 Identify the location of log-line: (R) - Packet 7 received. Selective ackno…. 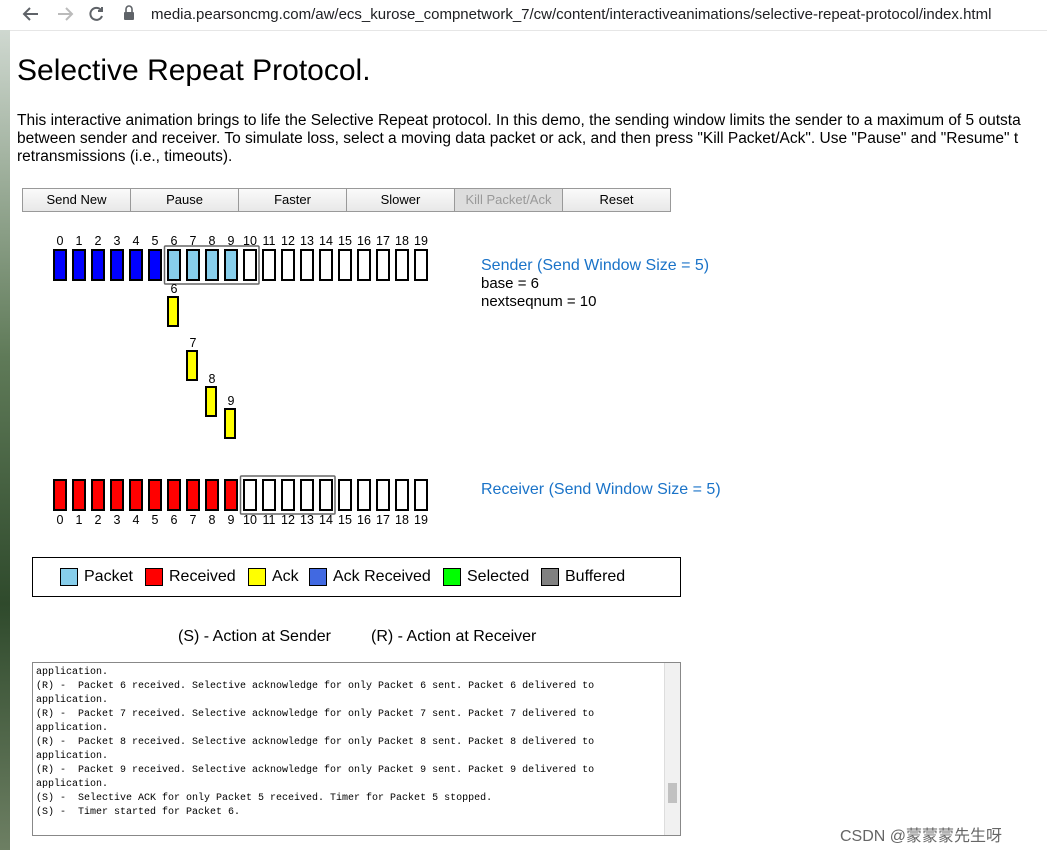
(315, 714).